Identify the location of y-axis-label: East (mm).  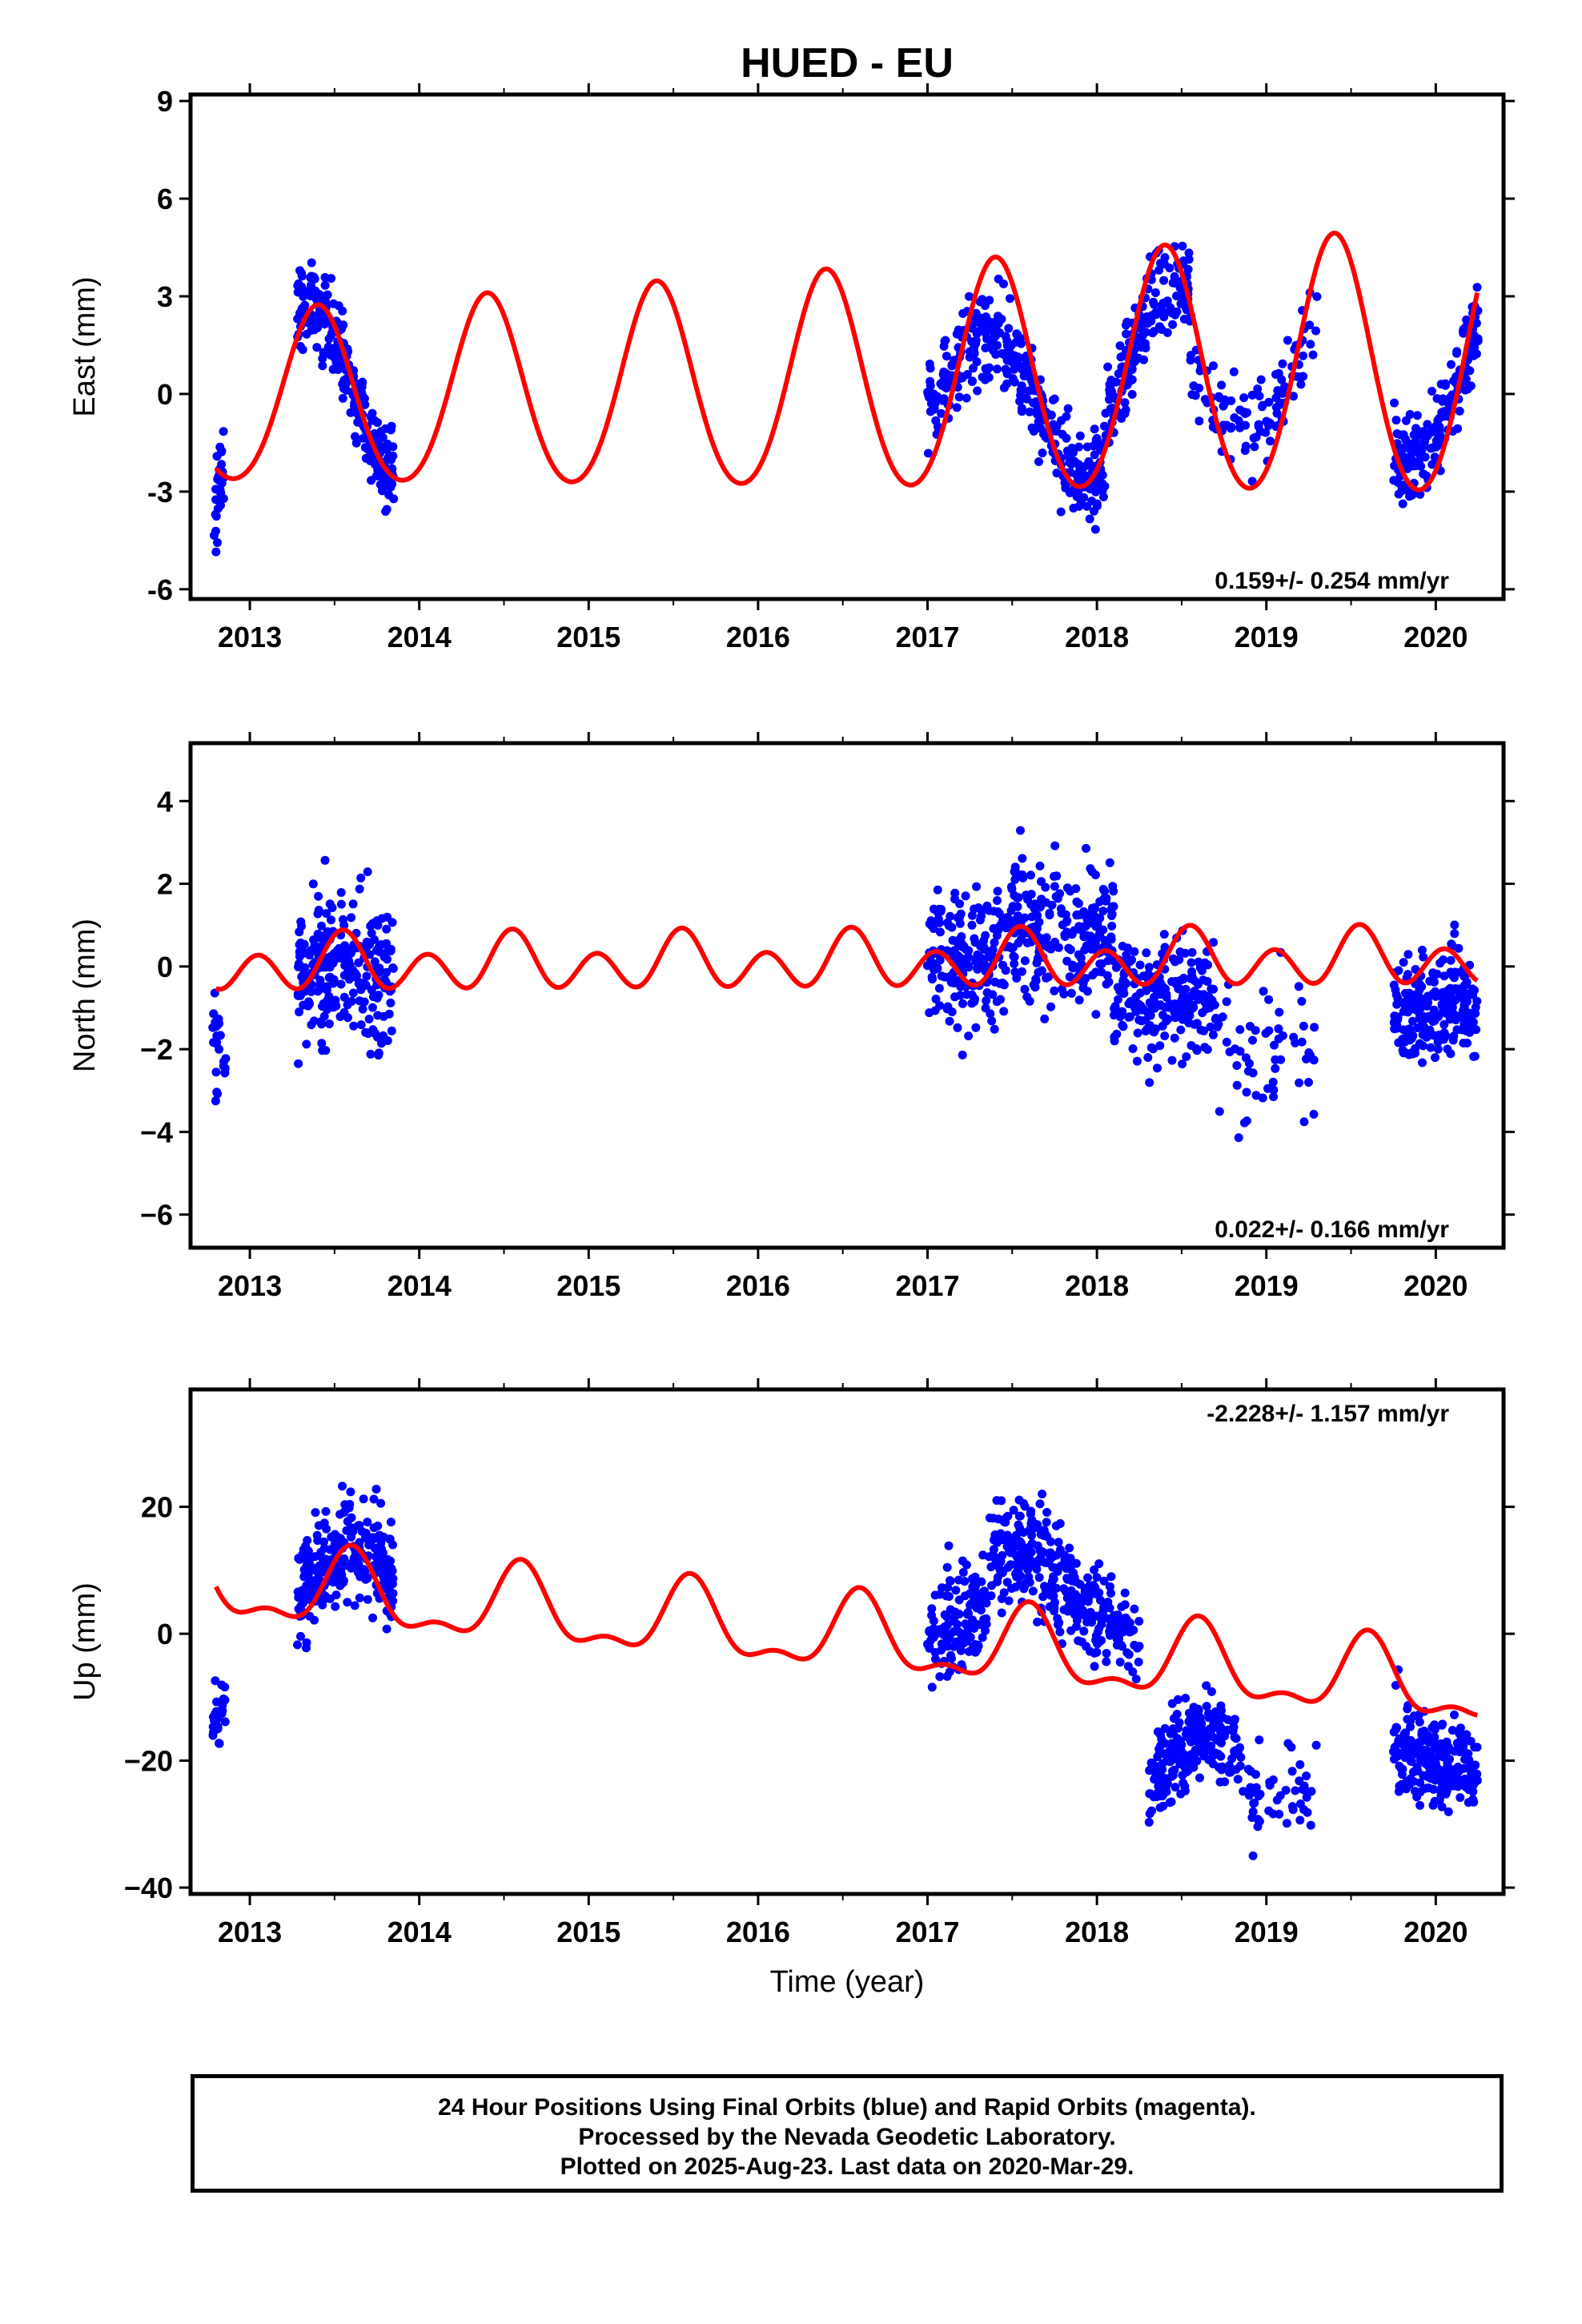
(85, 346).